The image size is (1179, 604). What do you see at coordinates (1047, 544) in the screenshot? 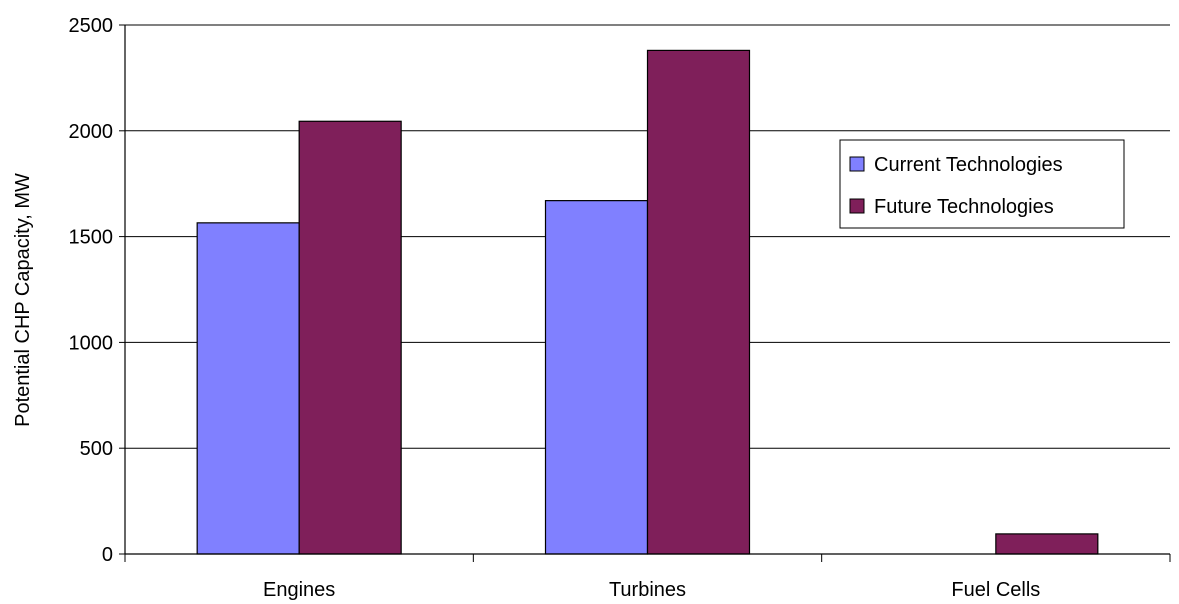
I see `bar-fuel-cells-future` at bounding box center [1047, 544].